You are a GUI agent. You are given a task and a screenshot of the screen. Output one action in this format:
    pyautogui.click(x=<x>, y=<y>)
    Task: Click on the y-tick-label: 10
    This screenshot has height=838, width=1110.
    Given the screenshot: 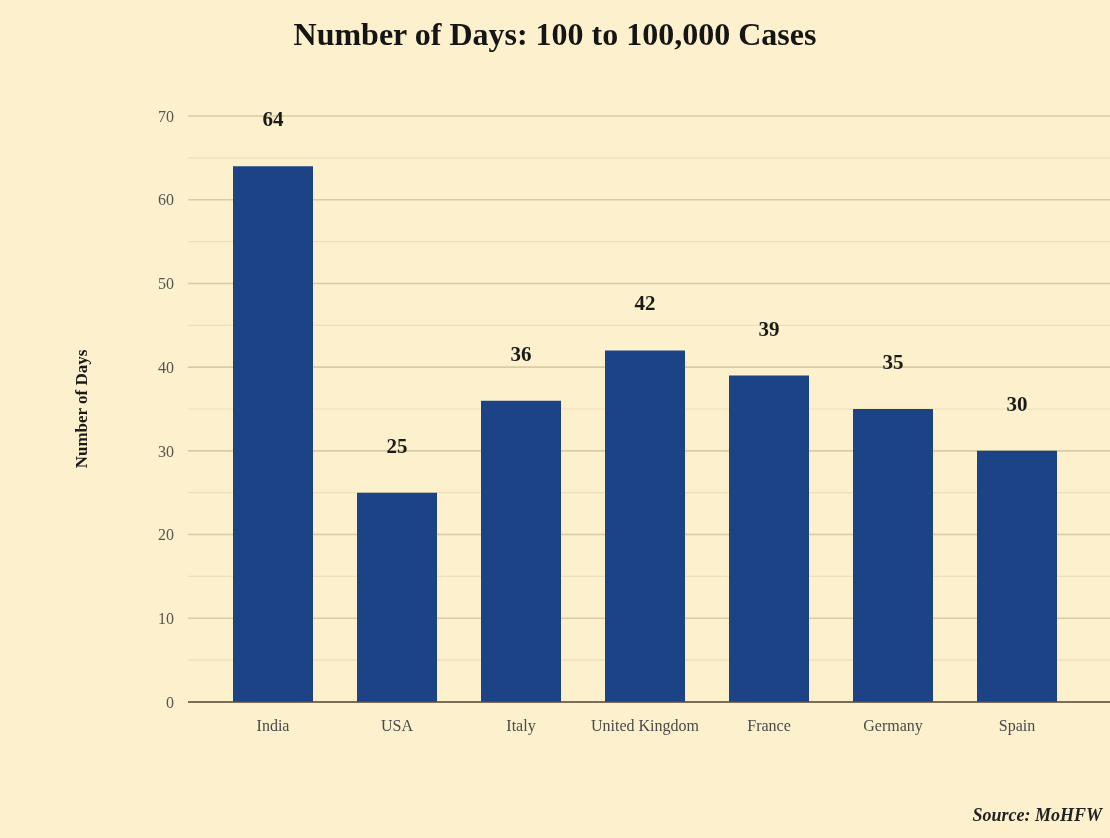 What is the action you would take?
    pyautogui.click(x=166, y=618)
    